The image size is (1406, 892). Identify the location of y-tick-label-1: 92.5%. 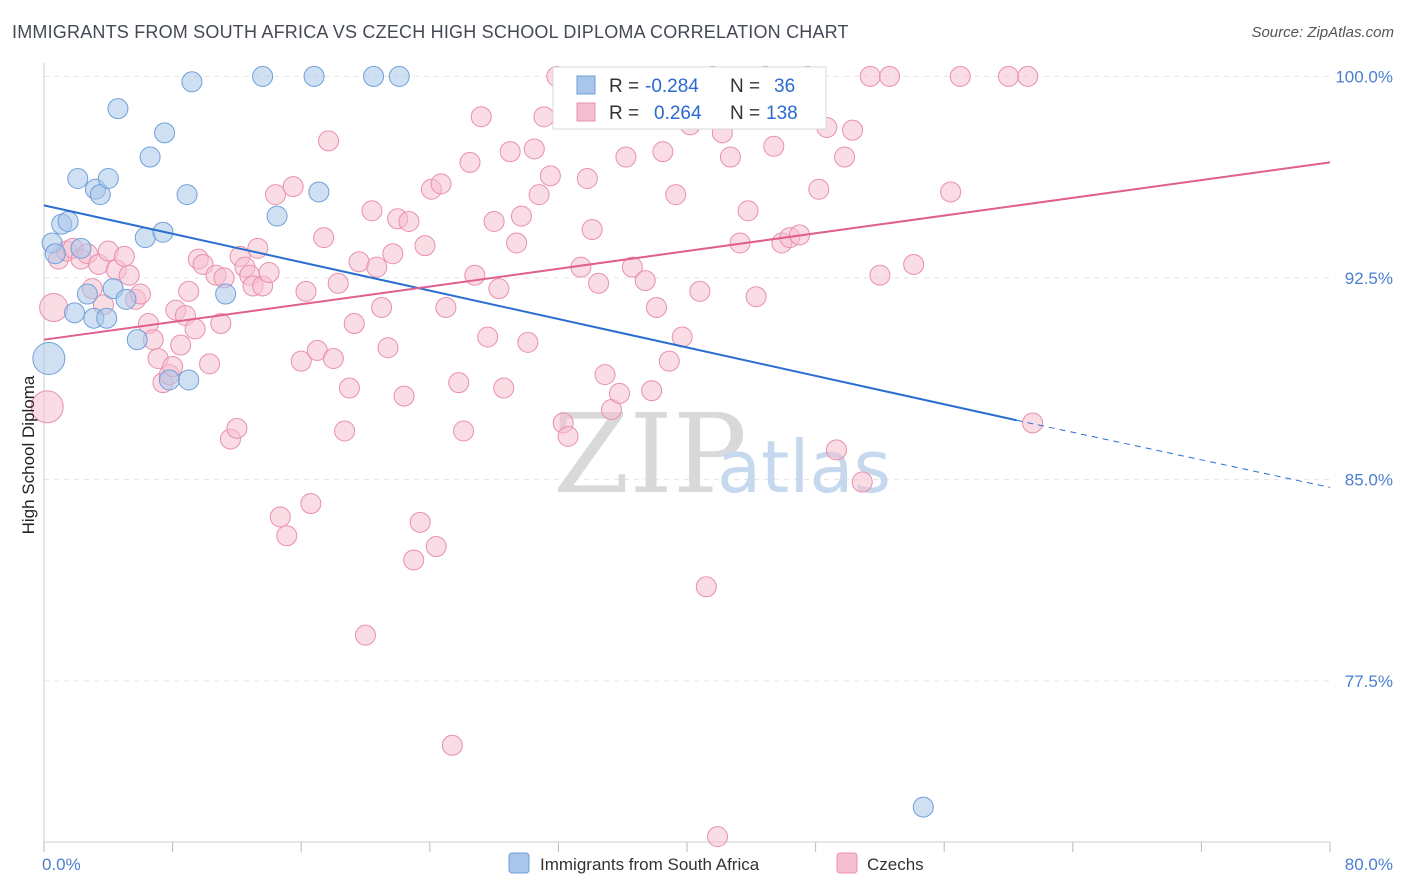
(1369, 278).